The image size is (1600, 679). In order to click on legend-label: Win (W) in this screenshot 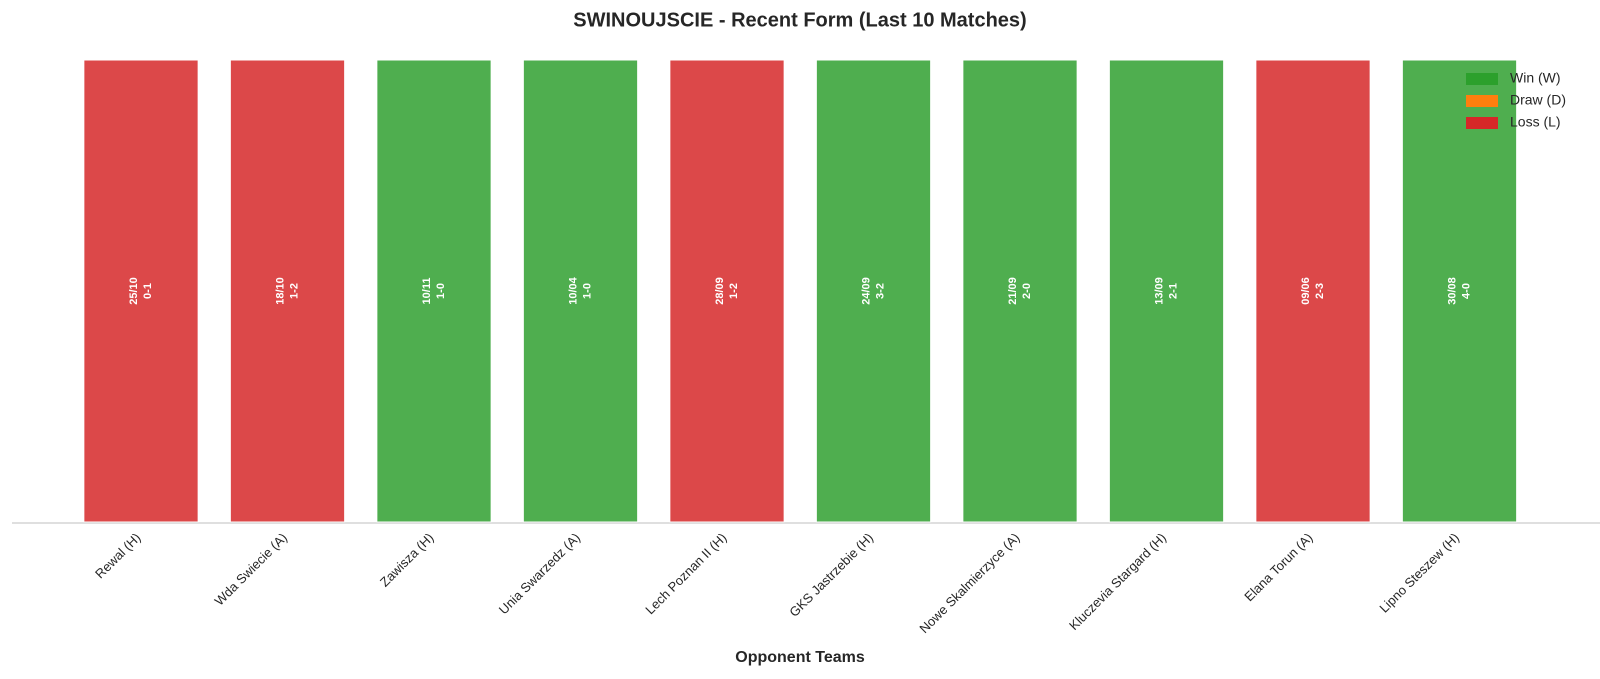, I will do `click(1535, 78)`.